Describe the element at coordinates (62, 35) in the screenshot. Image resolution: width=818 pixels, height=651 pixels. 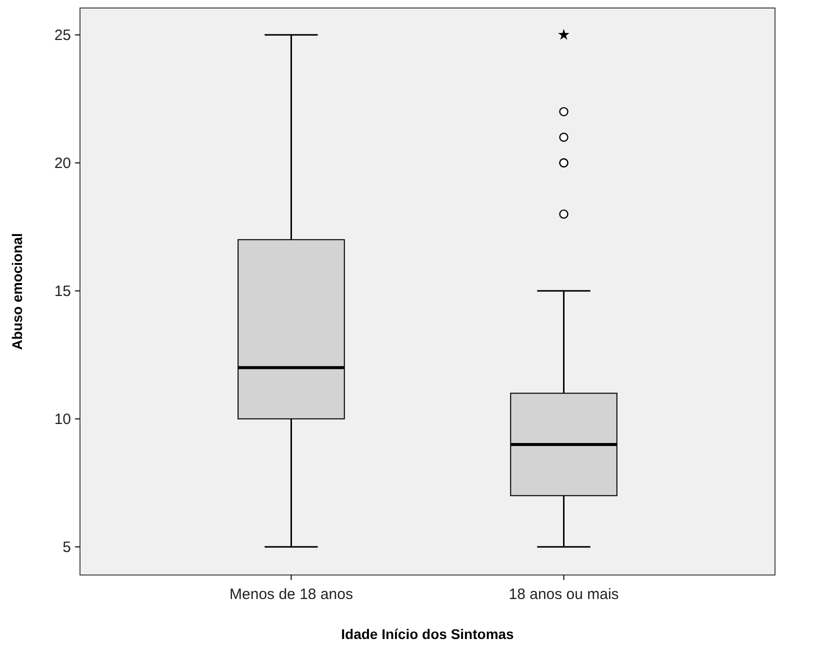
I see `y-tick-label: 25` at that location.